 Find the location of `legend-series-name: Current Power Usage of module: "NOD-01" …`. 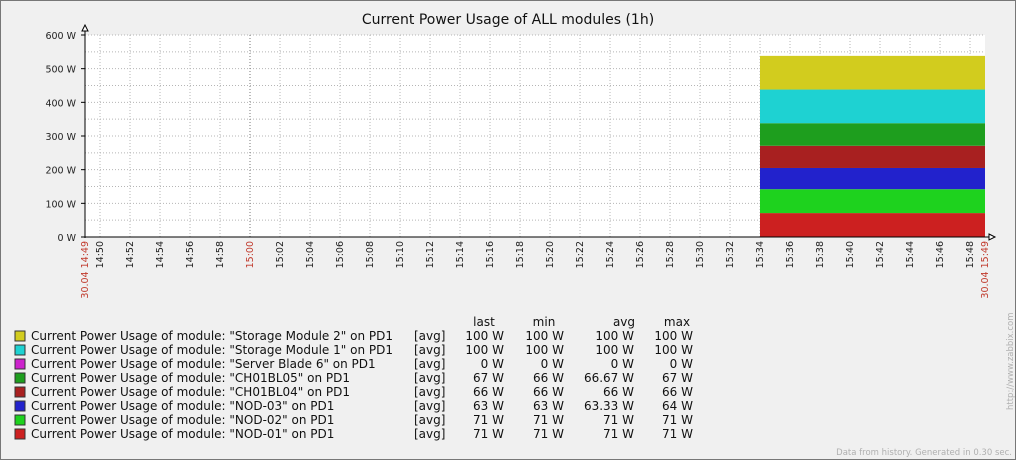

legend-series-name: Current Power Usage of module: "NOD-01" … is located at coordinates (182, 434).